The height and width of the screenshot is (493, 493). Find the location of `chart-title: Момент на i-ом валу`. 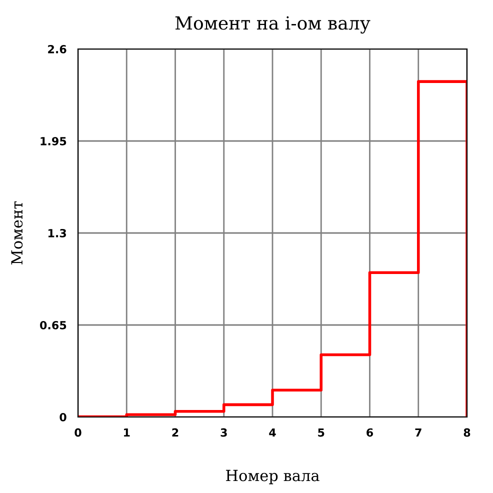

chart-title: Момент на i-ом валу is located at coordinates (272, 25).